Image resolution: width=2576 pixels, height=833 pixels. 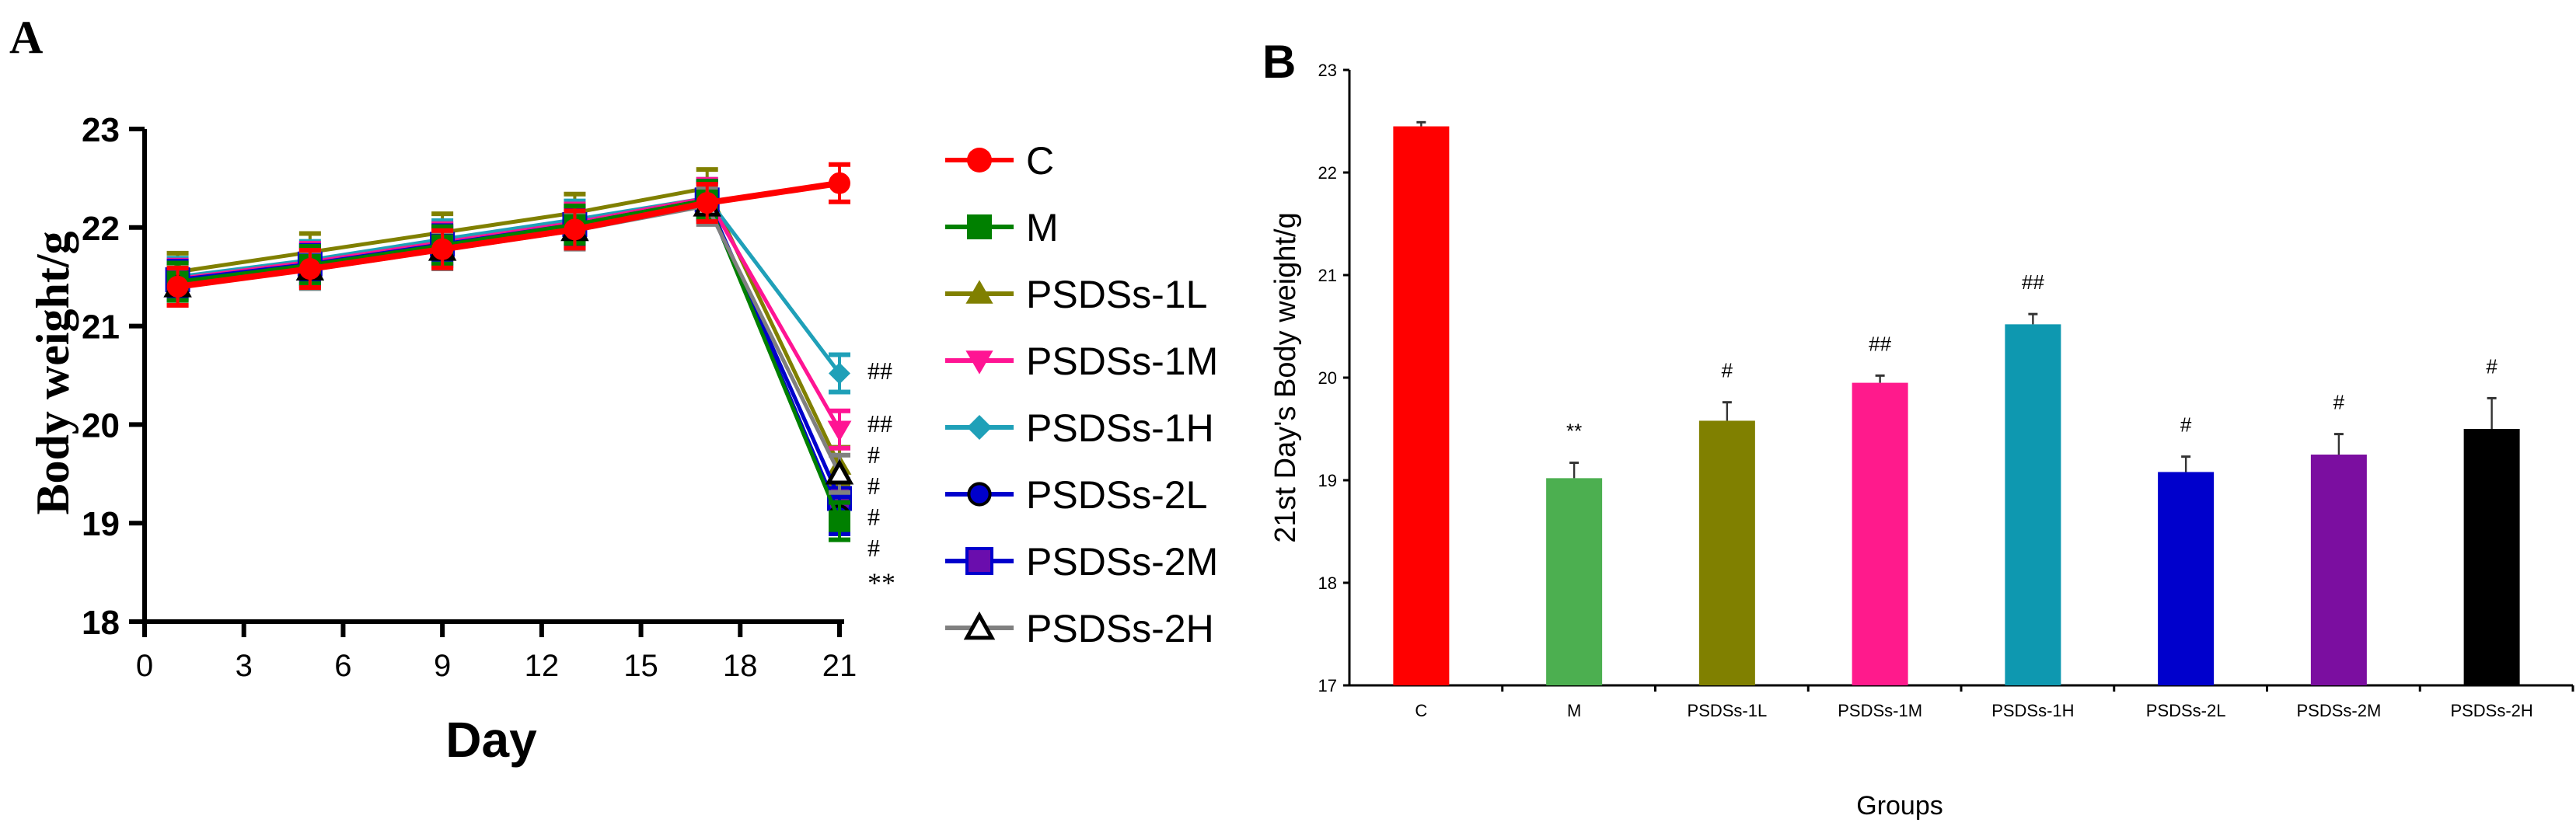 I want to click on x-tick-label: 0, so click(x=145, y=666).